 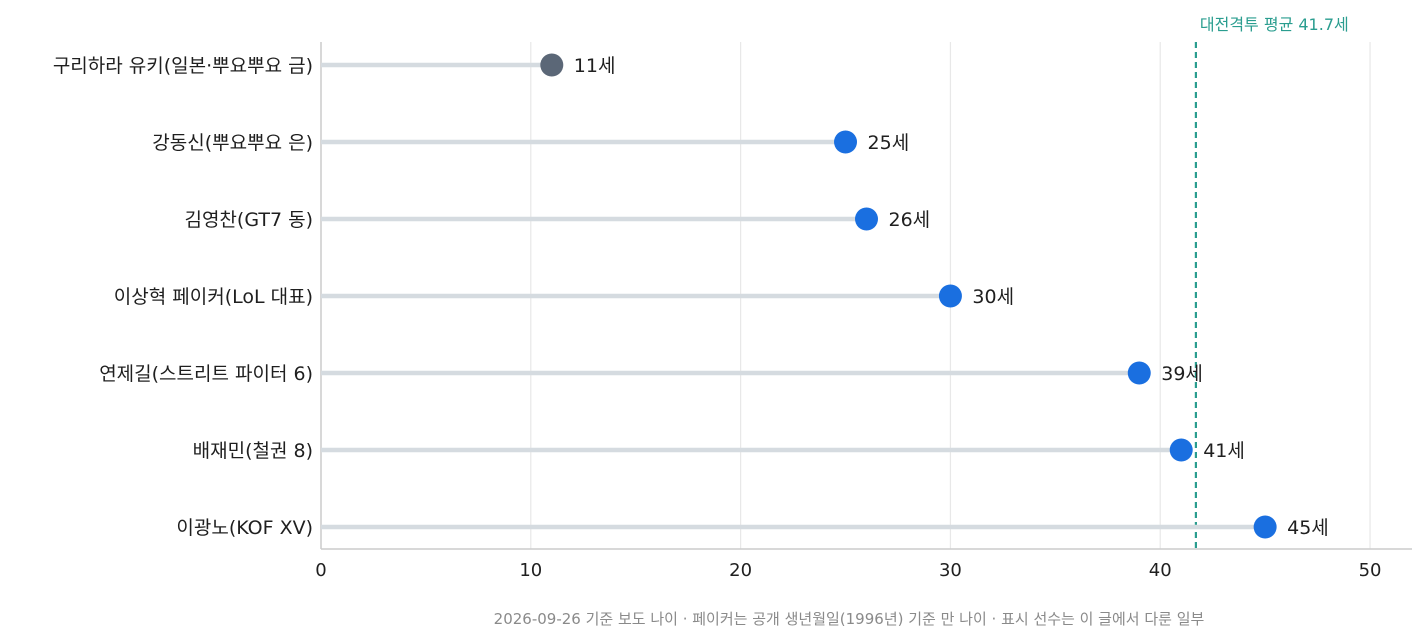 What do you see at coordinates (1271, 282) in the screenshot?
I see `reference-layer: 대전격투 평균 41.7세` at bounding box center [1271, 282].